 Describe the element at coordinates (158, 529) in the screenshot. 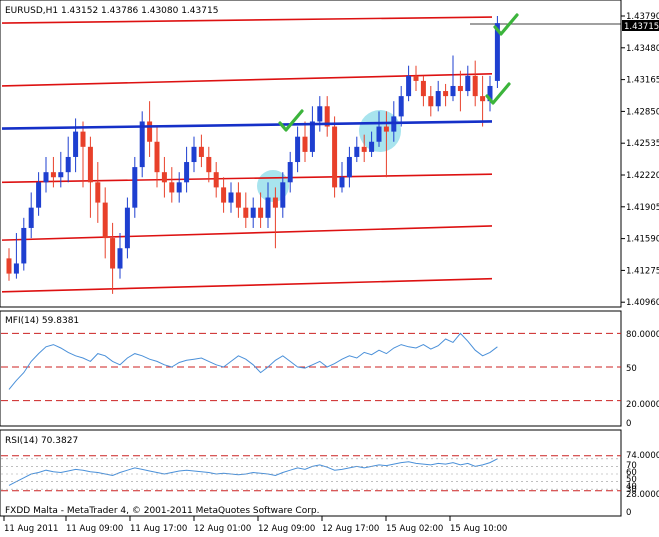

I see `time-label-2: 11 Aug 17:00` at that location.